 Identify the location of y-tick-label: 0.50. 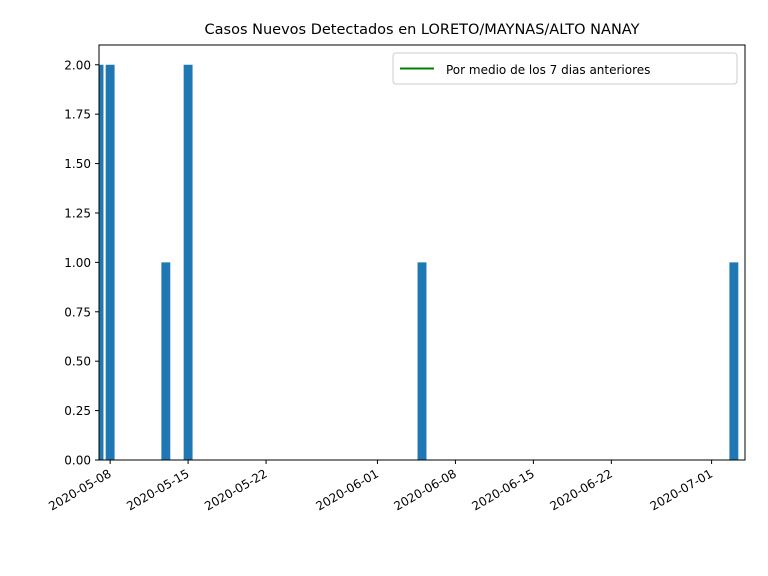
(77, 362).